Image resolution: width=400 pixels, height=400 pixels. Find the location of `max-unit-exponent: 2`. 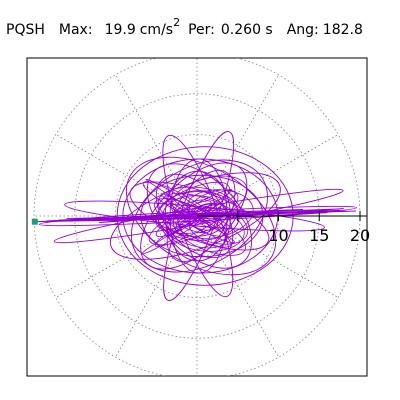

max-unit-exponent: 2 is located at coordinates (177, 22).